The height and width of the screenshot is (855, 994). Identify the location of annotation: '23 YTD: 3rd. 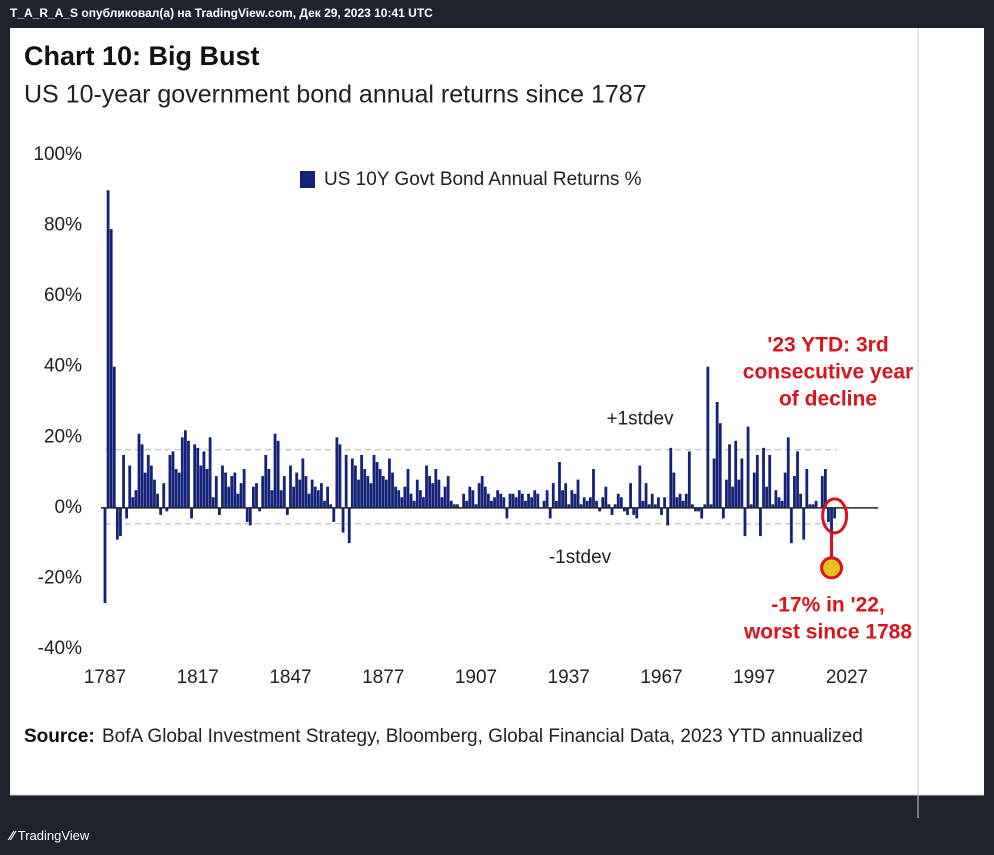
(827, 345).